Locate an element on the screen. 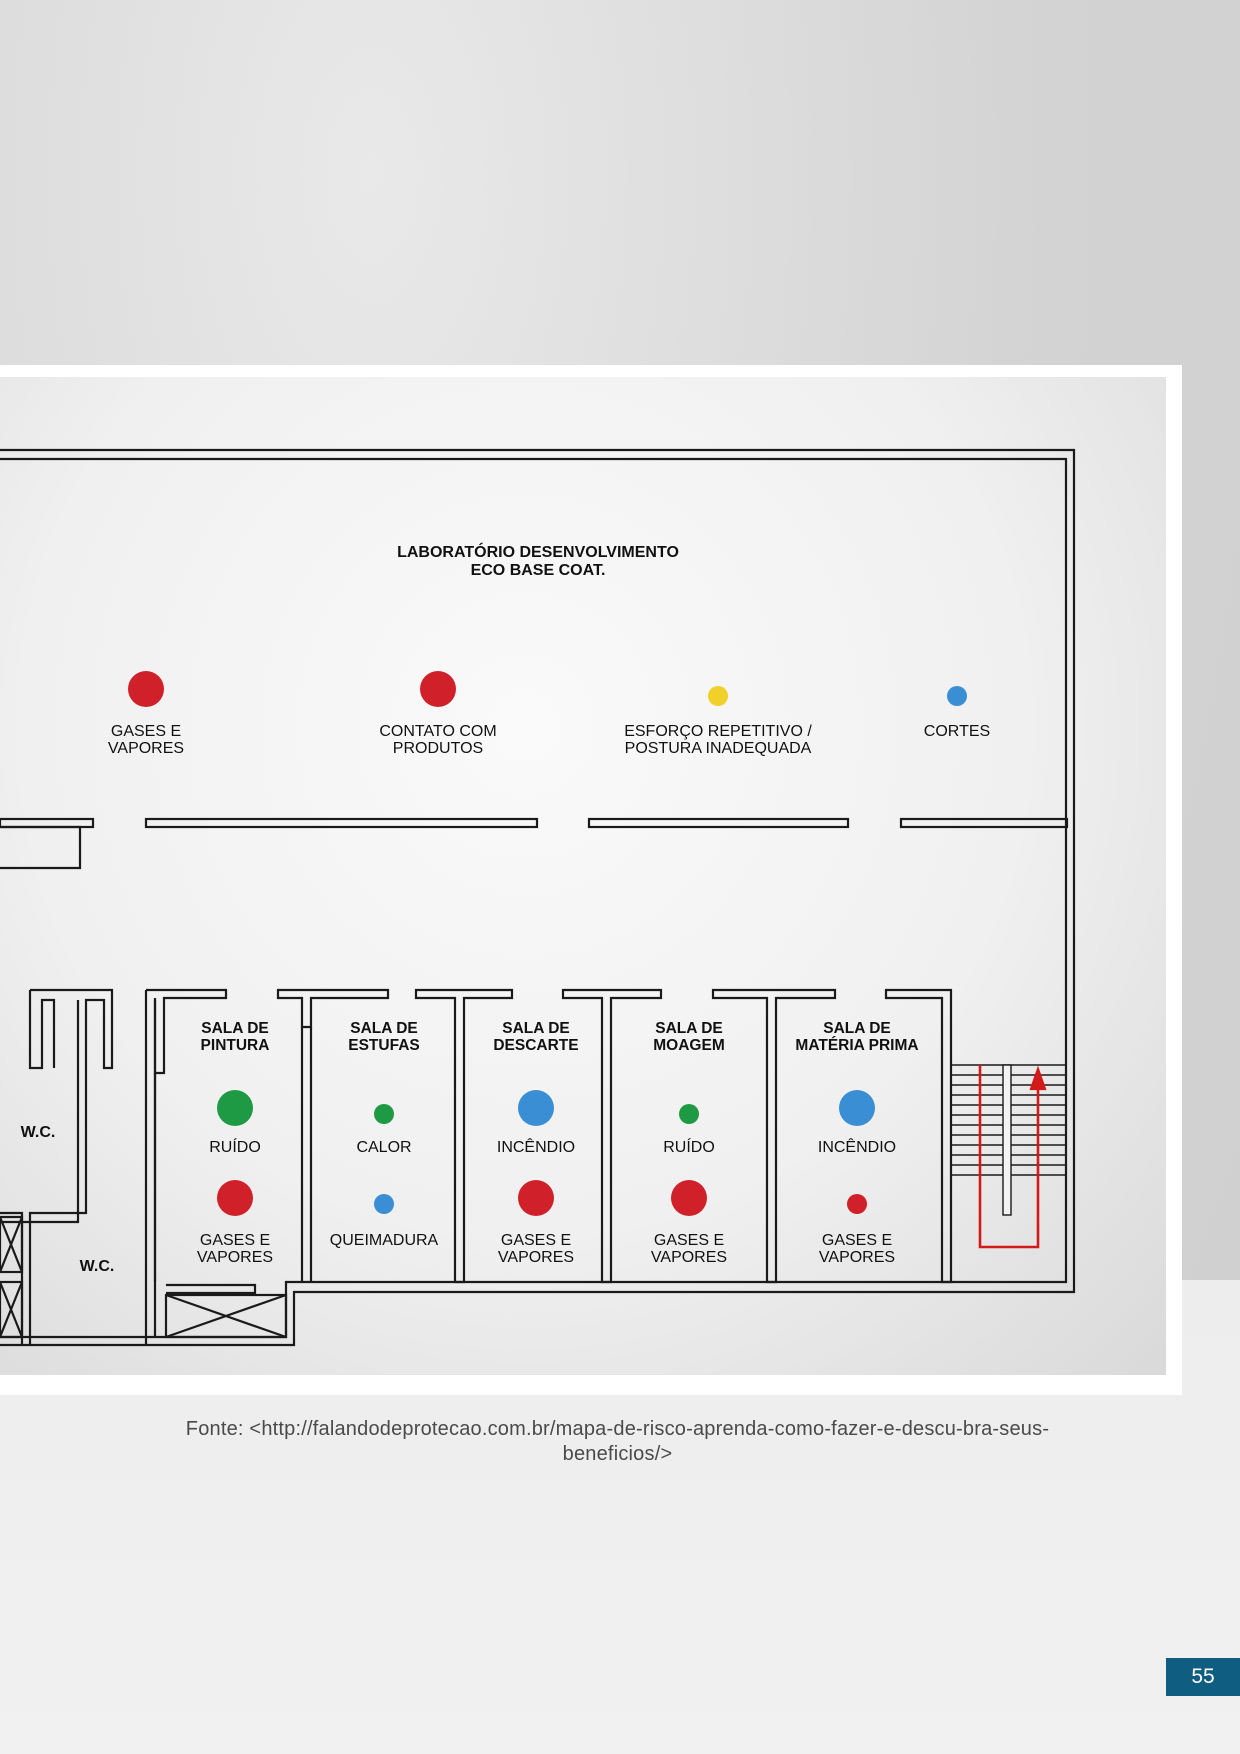 The image size is (1240, 1754). room-risk2-label2-1: VAPORES is located at coordinates (235, 1257).